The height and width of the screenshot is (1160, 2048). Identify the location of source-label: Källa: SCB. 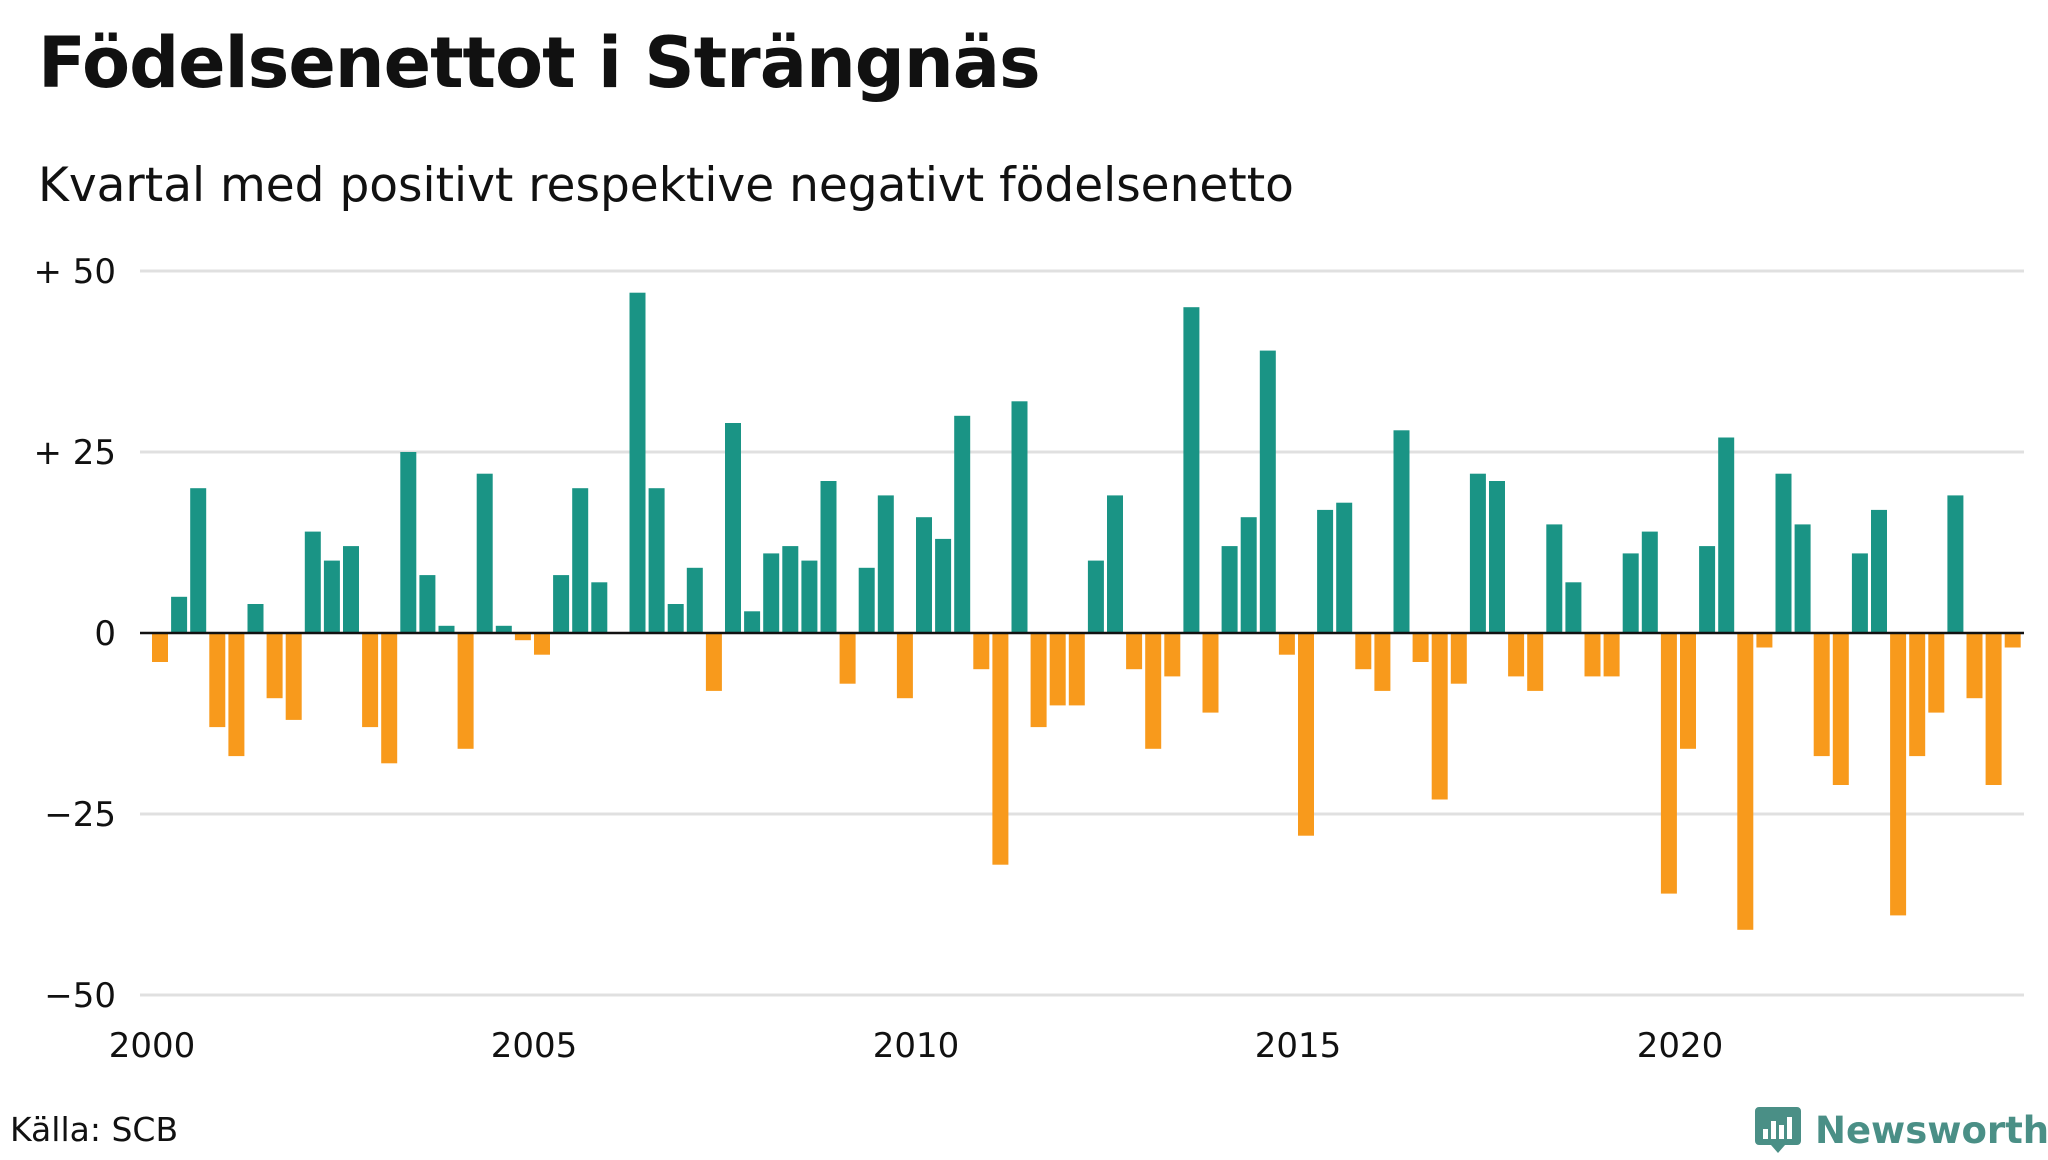
(94, 1129).